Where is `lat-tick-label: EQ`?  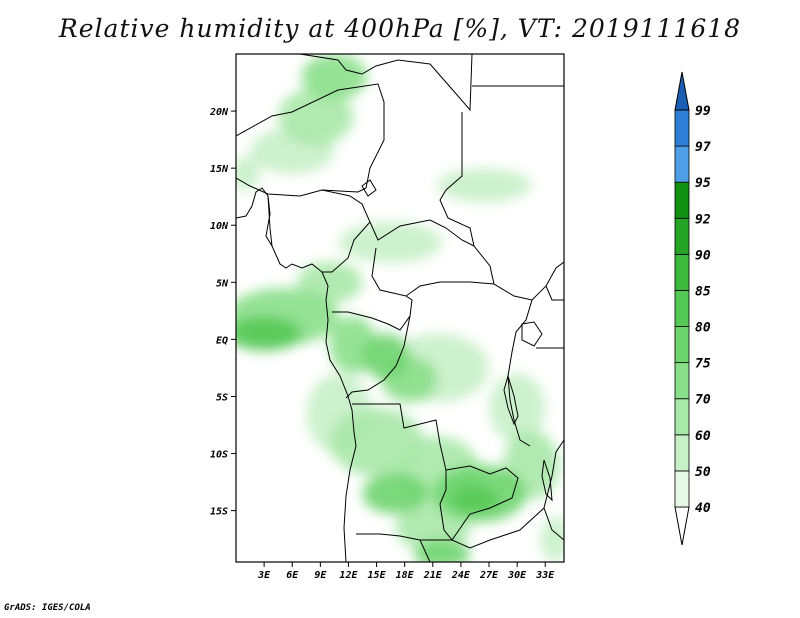 lat-tick-label: EQ is located at coordinates (222, 340).